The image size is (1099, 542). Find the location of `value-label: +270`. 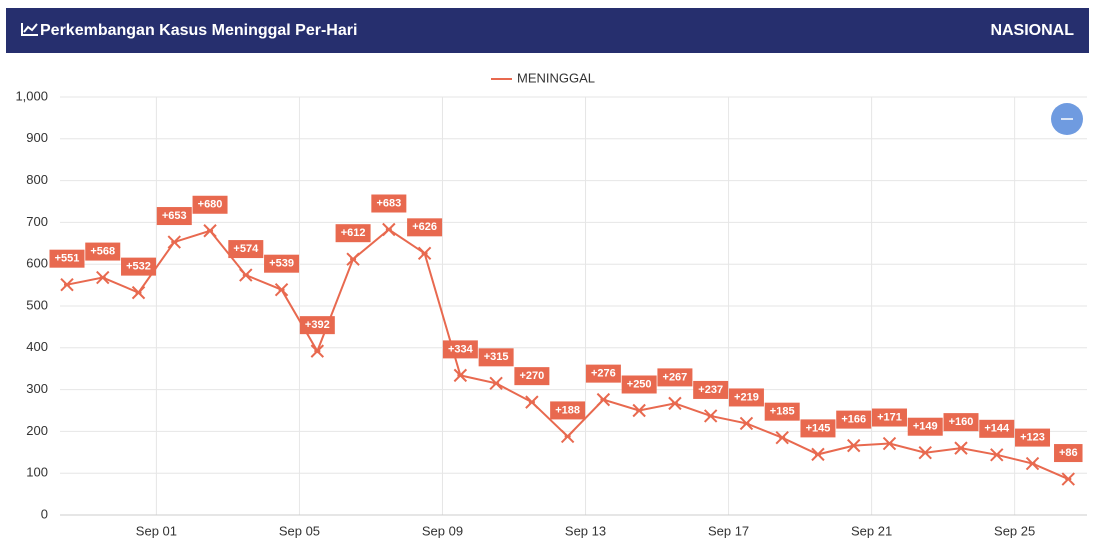

value-label: +270 is located at coordinates (531, 376).